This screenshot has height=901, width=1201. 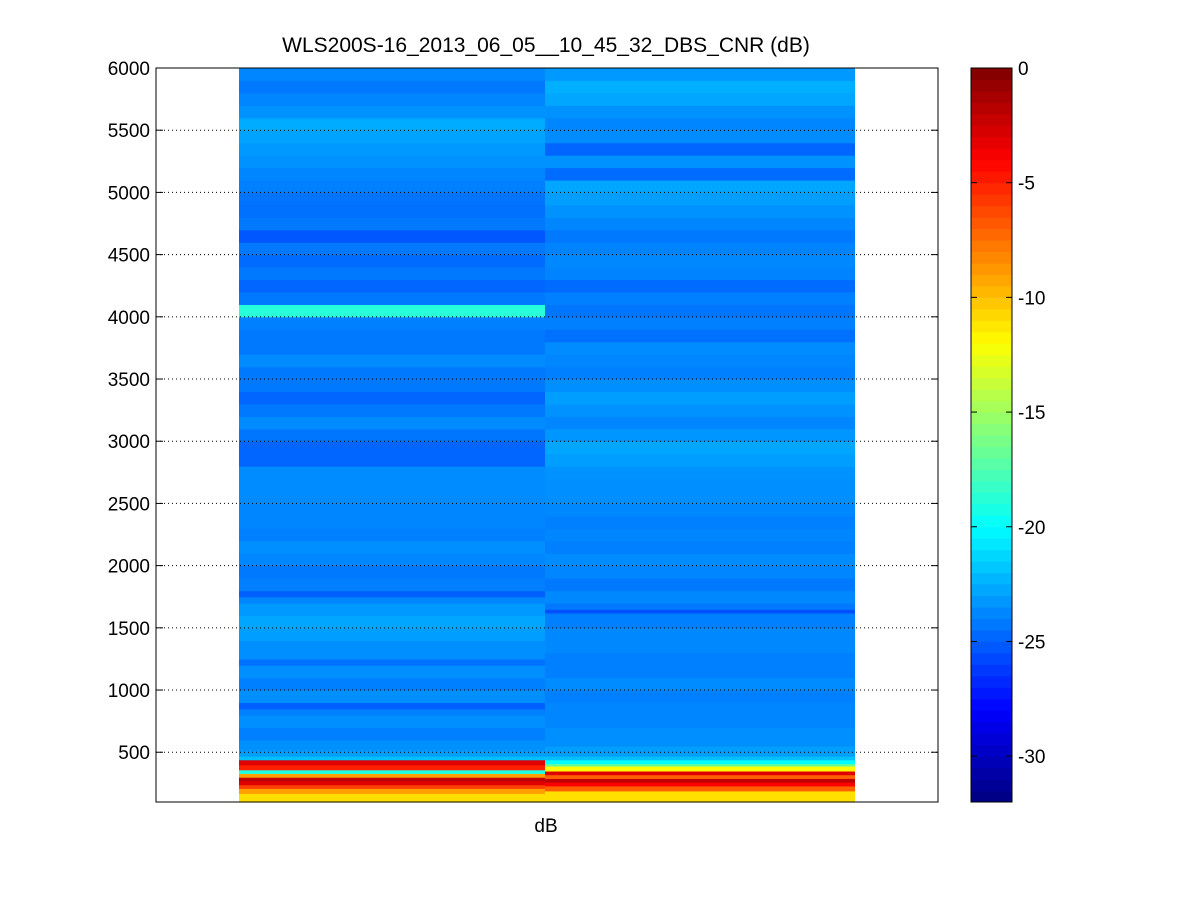 What do you see at coordinates (545, 826) in the screenshot?
I see `x-axis-label: dB` at bounding box center [545, 826].